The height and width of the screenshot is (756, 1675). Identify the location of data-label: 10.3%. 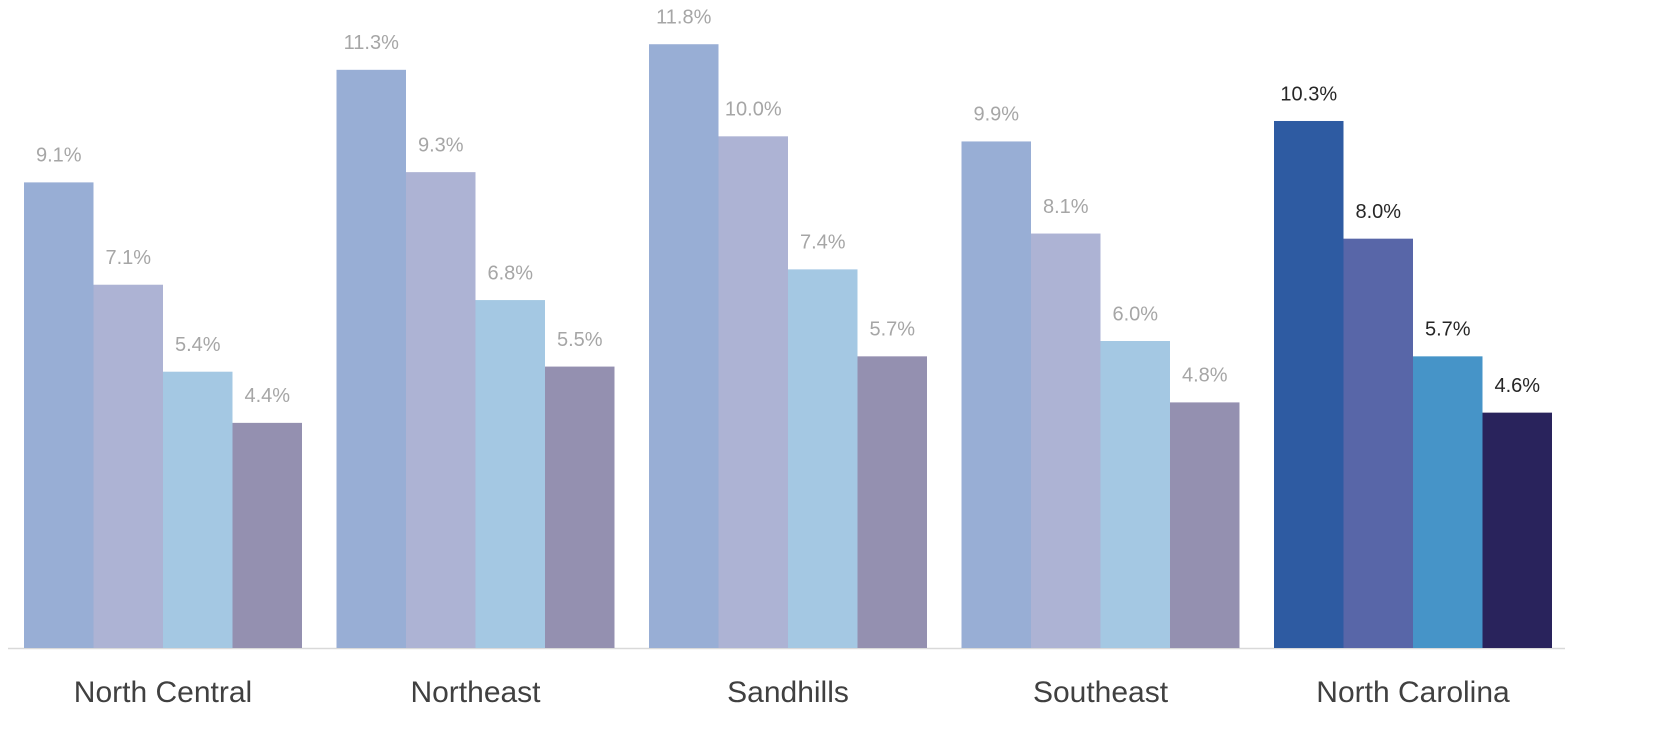
(1308, 94).